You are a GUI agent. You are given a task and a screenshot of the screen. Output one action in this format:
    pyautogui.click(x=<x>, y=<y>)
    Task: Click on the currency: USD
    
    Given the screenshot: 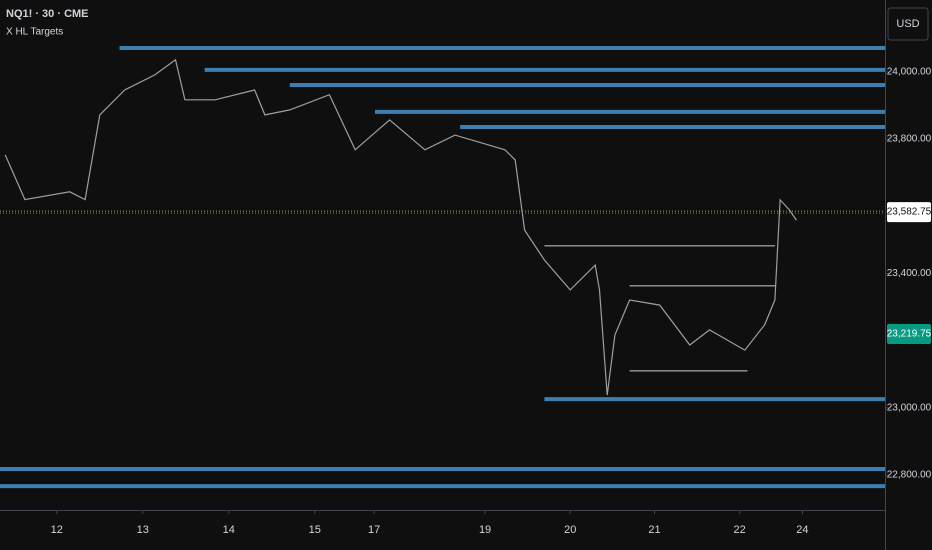 What is the action you would take?
    pyautogui.click(x=907, y=24)
    